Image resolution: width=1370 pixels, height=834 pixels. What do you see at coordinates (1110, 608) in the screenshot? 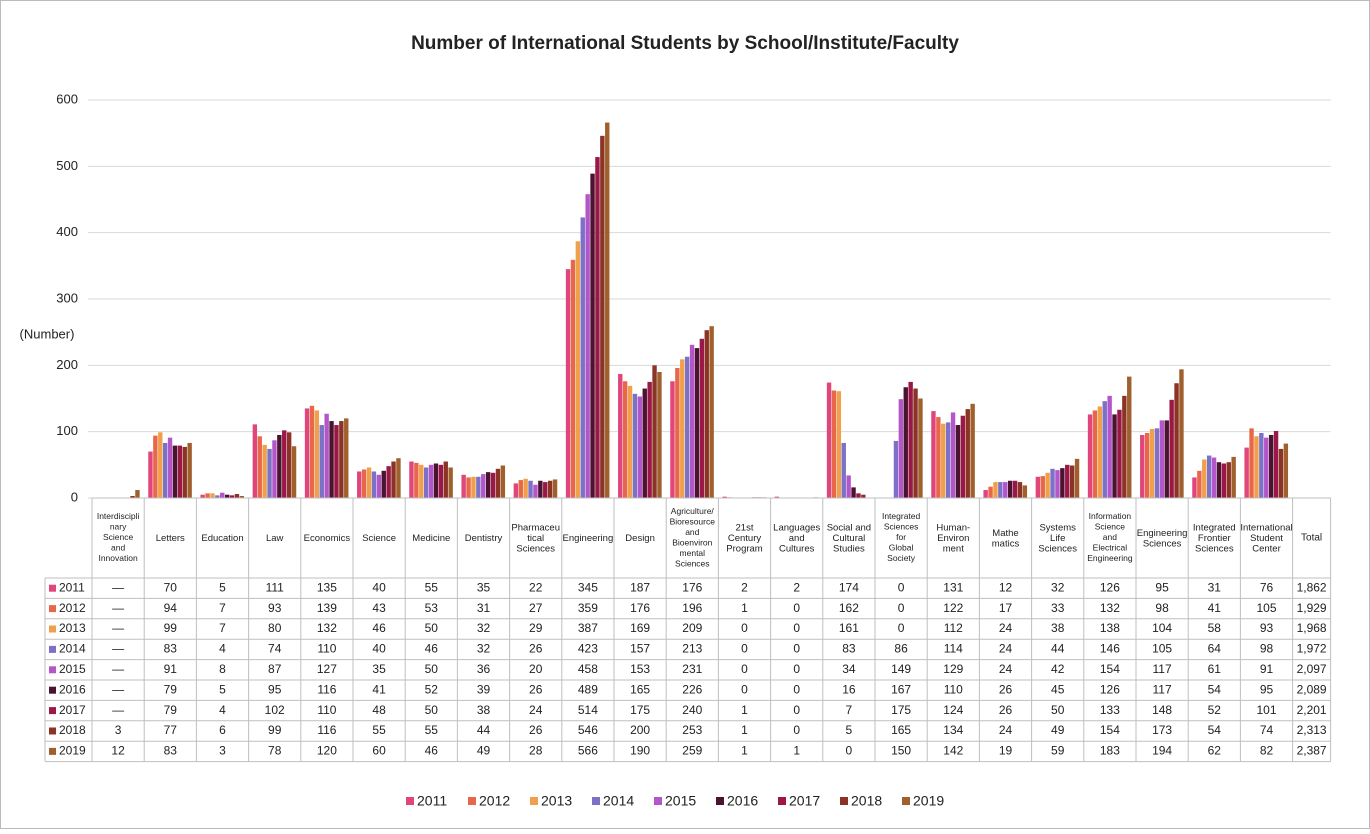
I see `table-cell: 132` at bounding box center [1110, 608].